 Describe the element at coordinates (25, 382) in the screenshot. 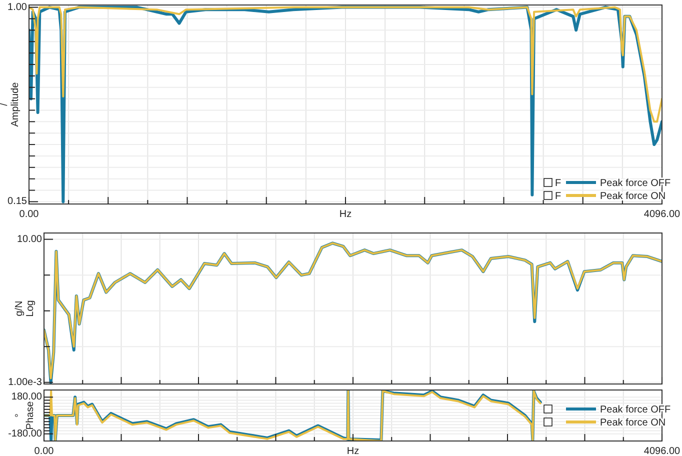

I see `y-tick-label: 1.00e-3` at that location.